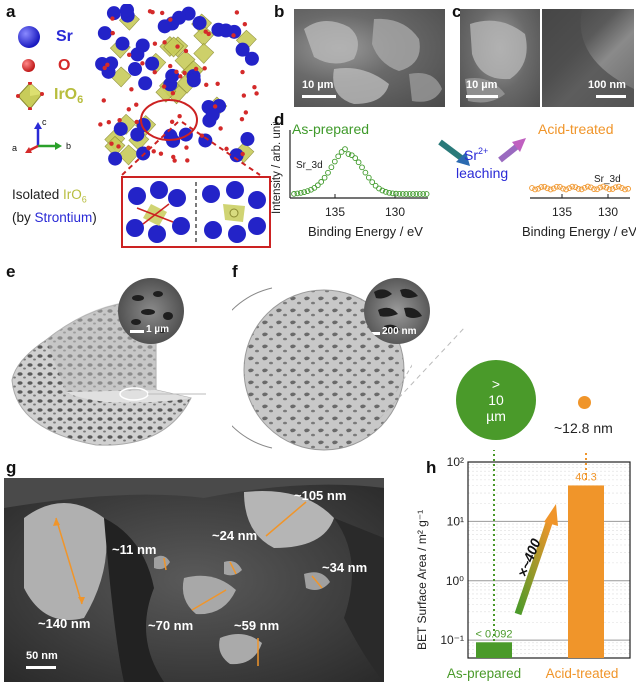 Image resolution: width=636 pixels, height=685 pixels. What do you see at coordinates (455, 462) in the screenshot?
I see `y-tick-label: 10²` at bounding box center [455, 462].